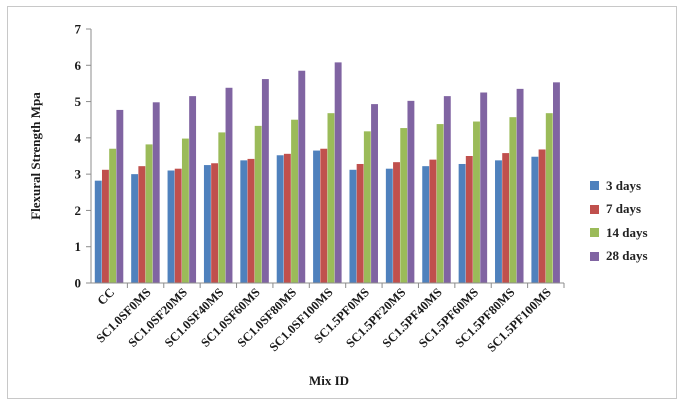 Image resolution: width=684 pixels, height=403 pixels. What do you see at coordinates (519, 320) in the screenshot?
I see `x-tick-label: SC1.5PF100MS` at bounding box center [519, 320].